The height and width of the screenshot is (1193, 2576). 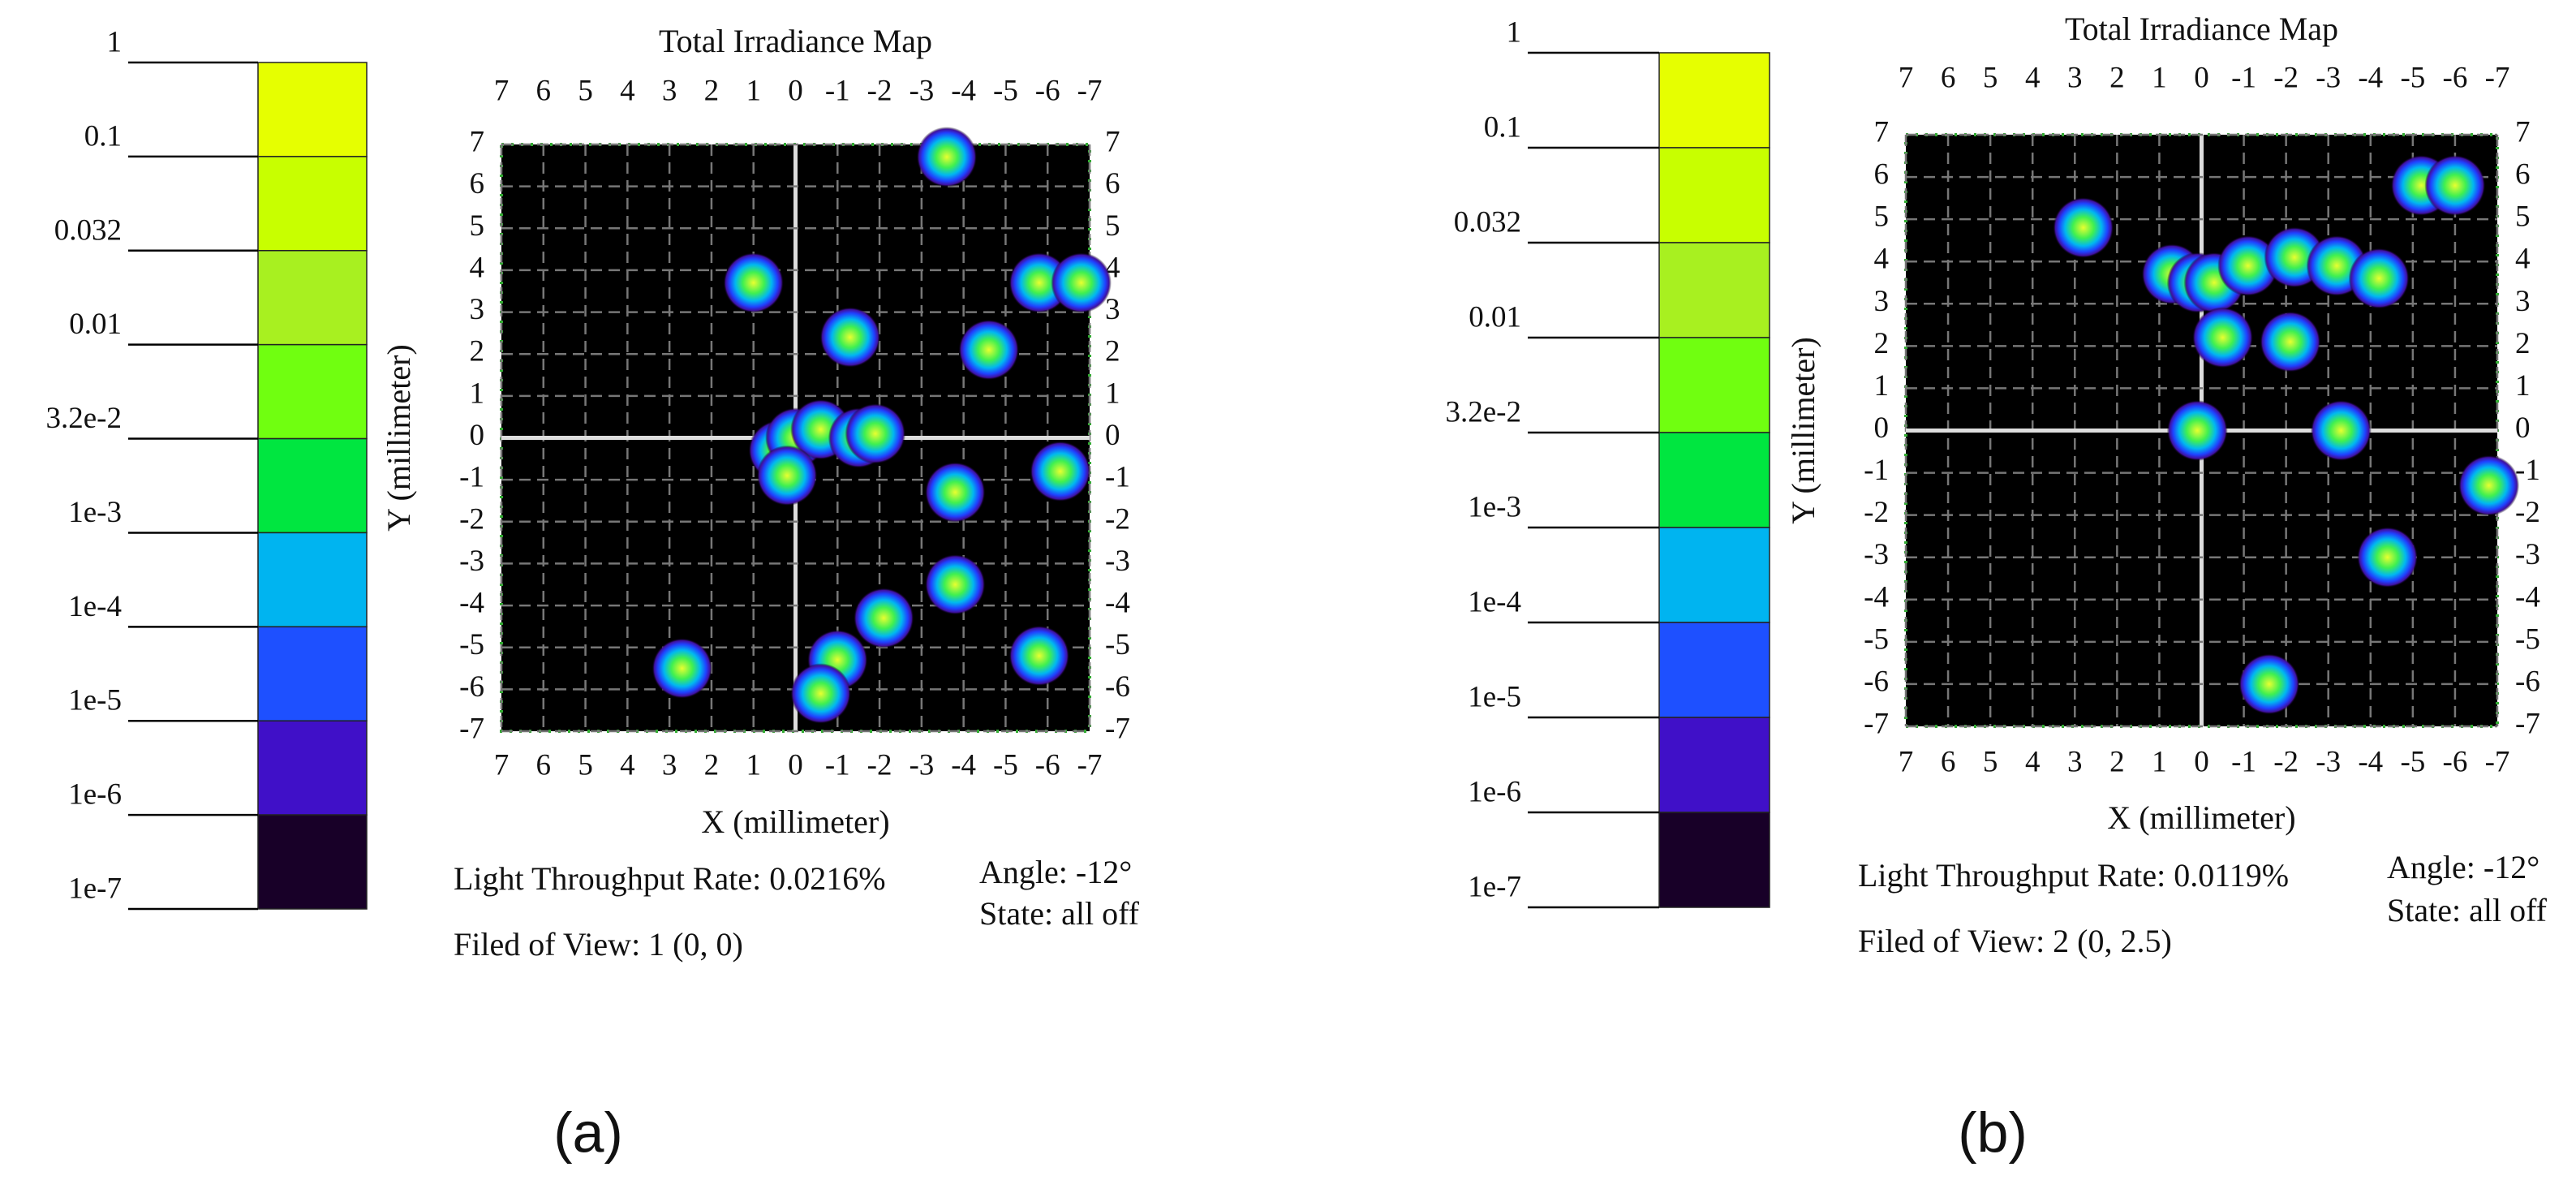 I want to click on x-tick-label: -2, so click(x=879, y=91).